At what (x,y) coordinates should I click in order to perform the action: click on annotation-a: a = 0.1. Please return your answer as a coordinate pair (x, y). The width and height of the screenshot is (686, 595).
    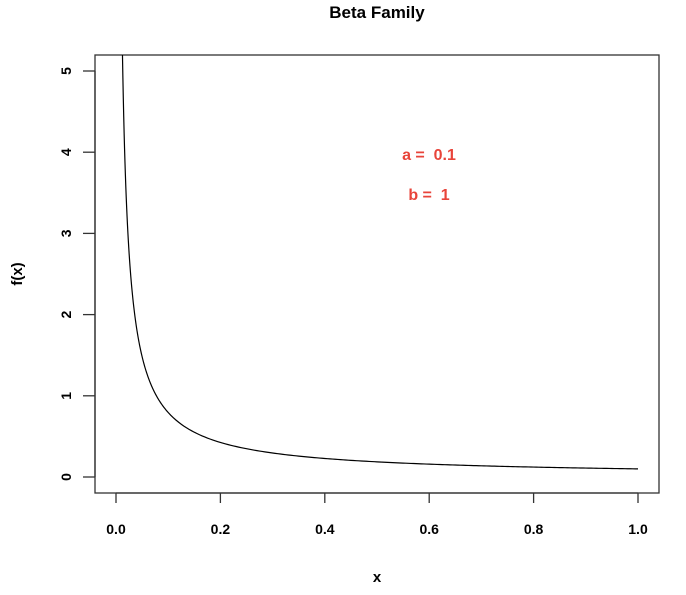
    Looking at the image, I should click on (429, 155).